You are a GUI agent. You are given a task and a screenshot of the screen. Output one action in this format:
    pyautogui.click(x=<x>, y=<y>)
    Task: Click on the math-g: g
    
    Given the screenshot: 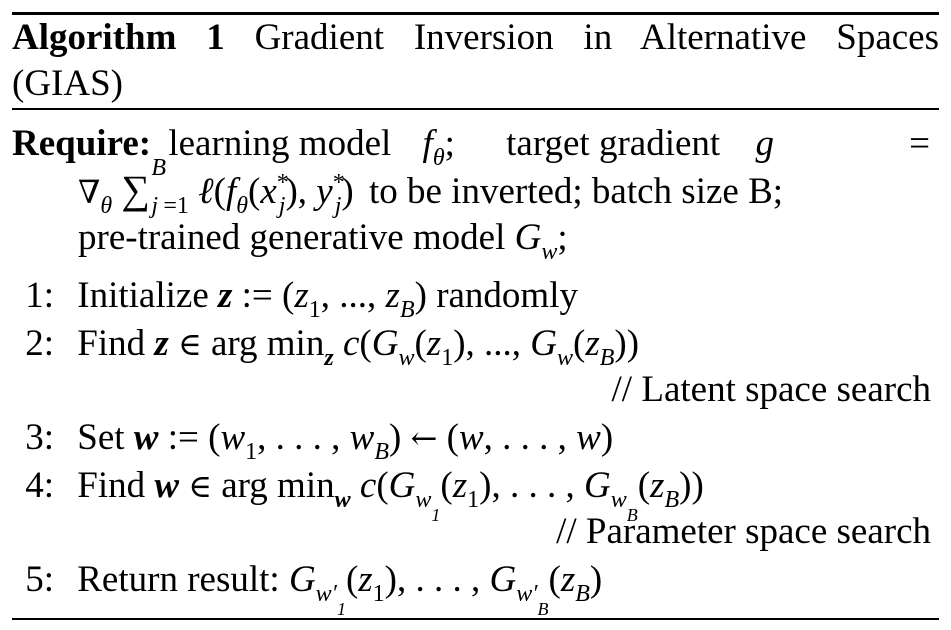 What is the action you would take?
    pyautogui.click(x=764, y=143)
    